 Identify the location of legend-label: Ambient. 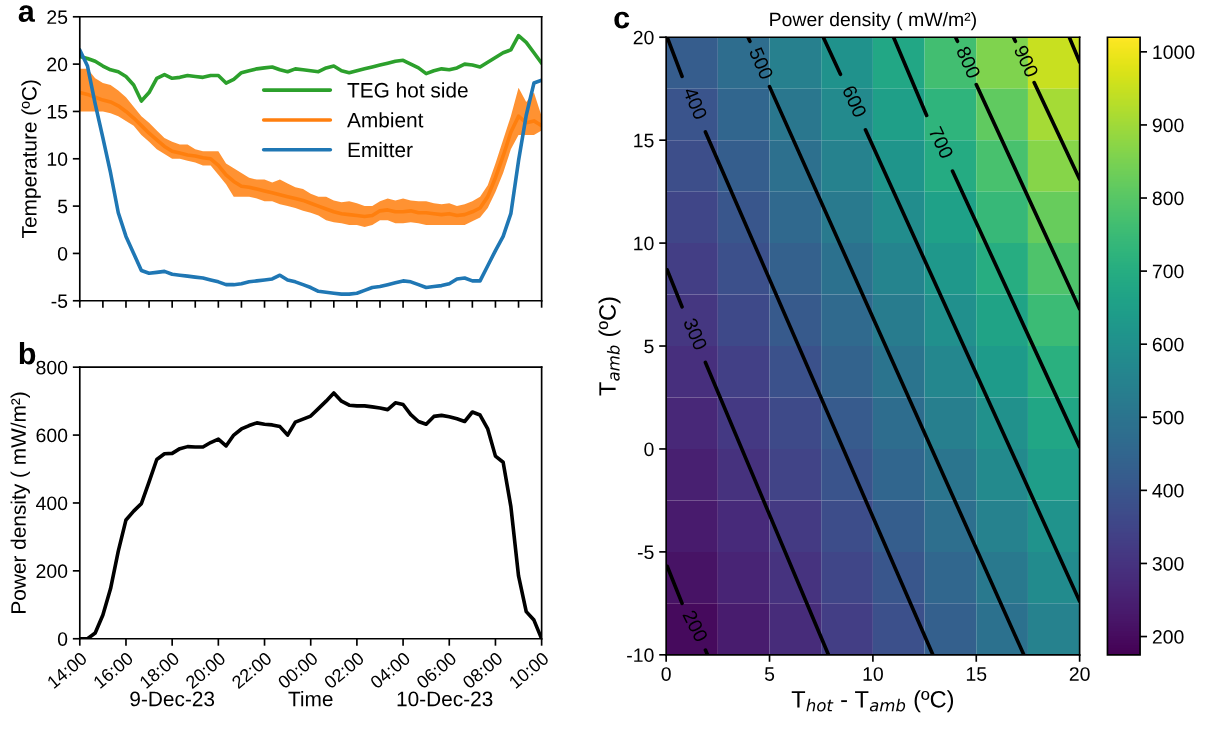
(385, 120).